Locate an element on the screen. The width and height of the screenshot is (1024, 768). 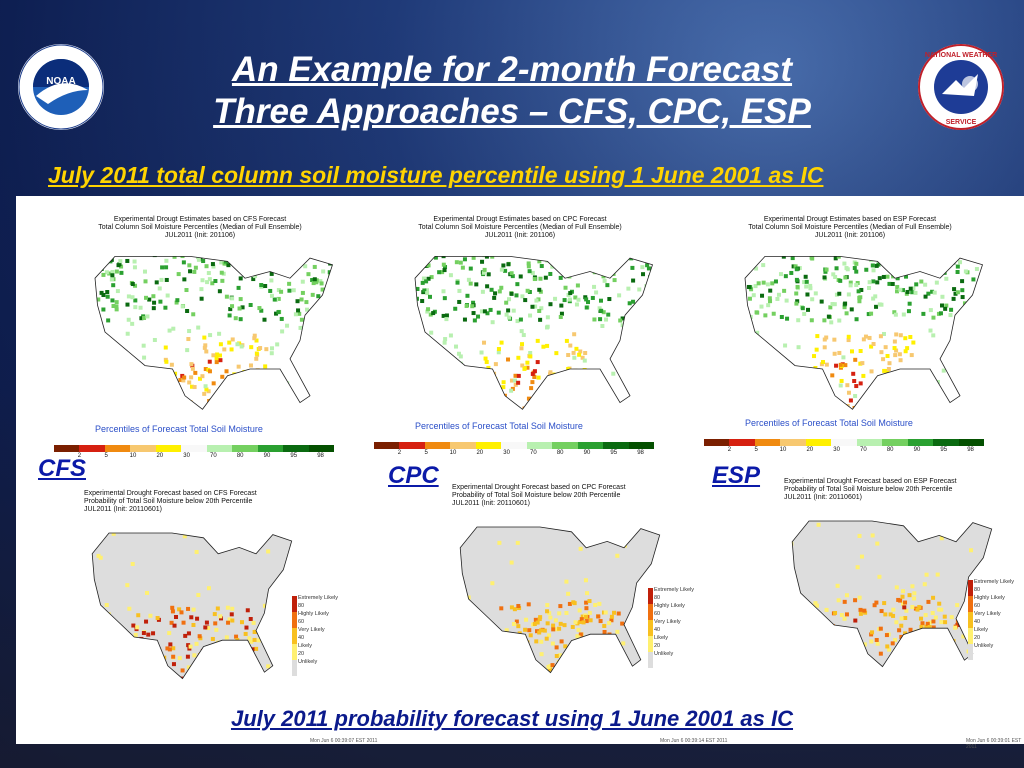
svg-text: NATIONAL WEATHER is located at coordinates (961, 55).